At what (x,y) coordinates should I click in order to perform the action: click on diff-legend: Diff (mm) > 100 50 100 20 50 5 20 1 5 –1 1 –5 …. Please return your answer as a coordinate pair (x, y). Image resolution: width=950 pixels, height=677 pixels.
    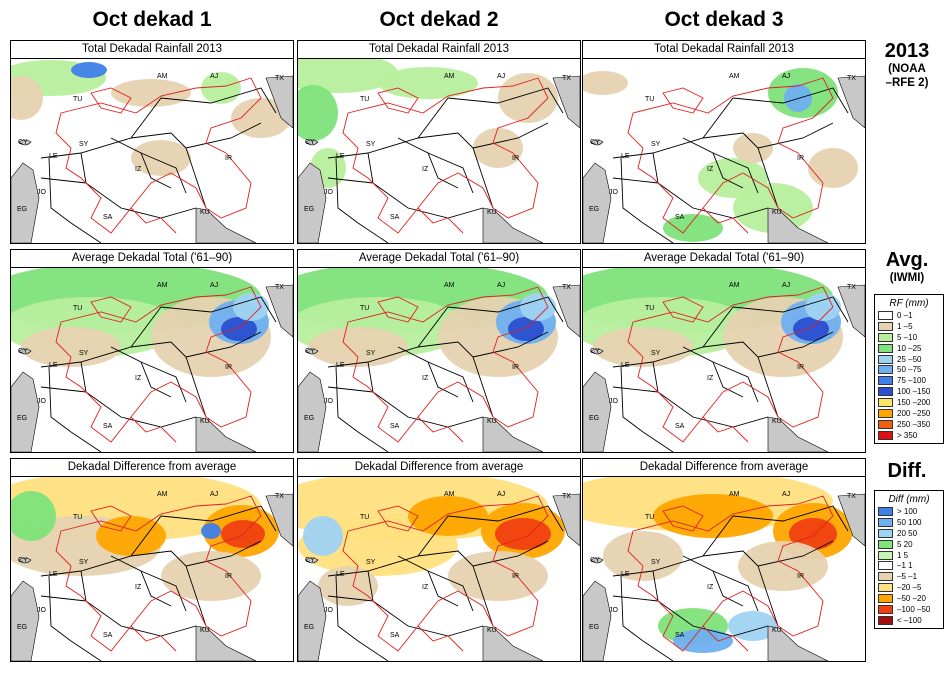
    Looking at the image, I should click on (909, 559).